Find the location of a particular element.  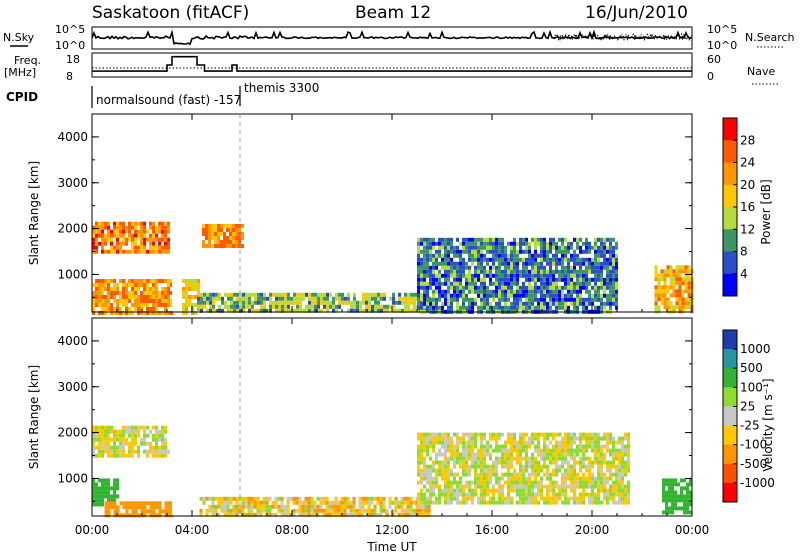

cpid-text-themis: themis 3300 is located at coordinates (281, 88).